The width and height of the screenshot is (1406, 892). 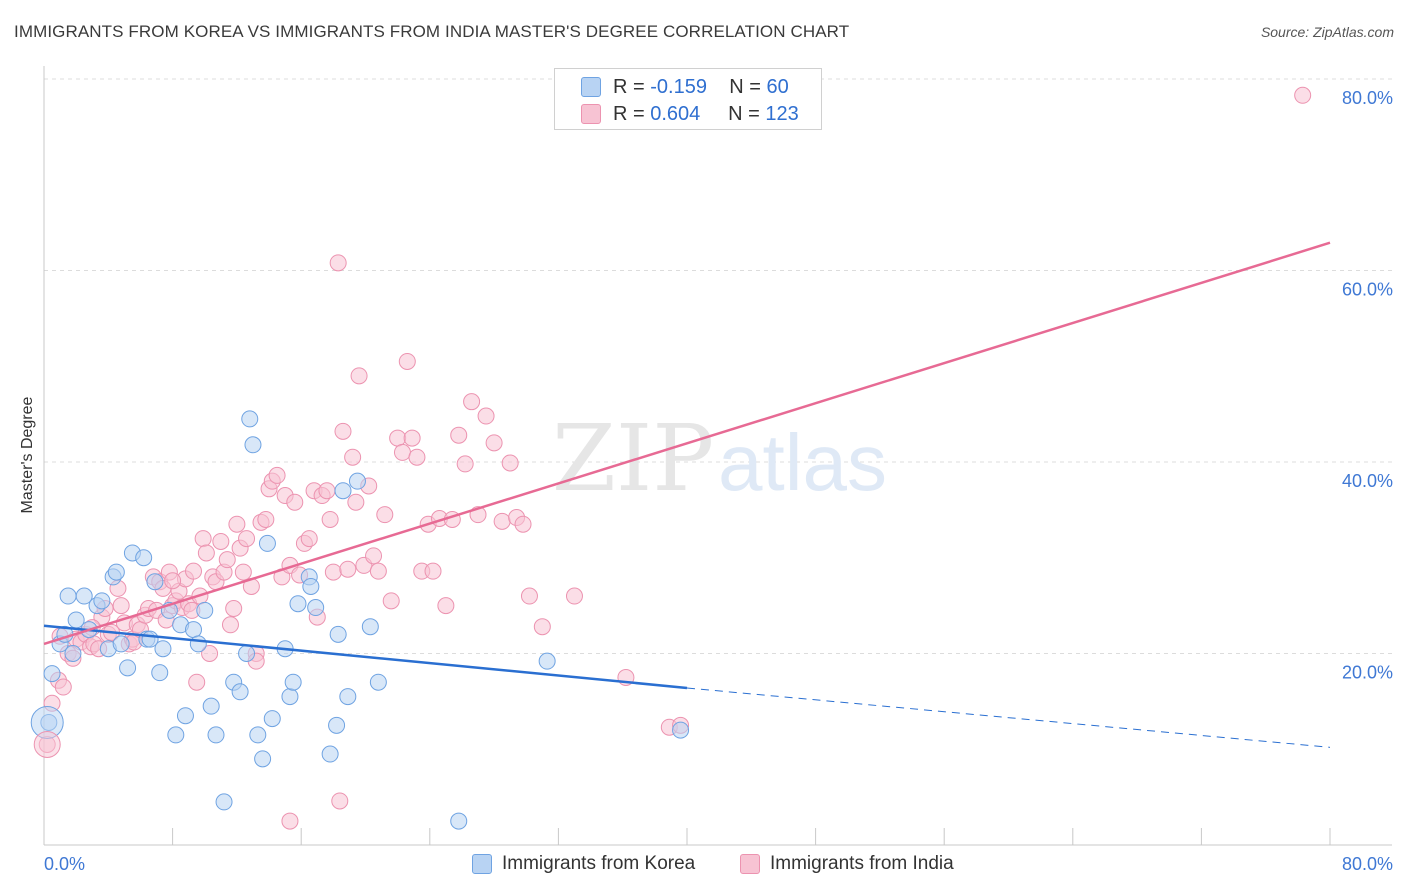 What do you see at coordinates (802, 462) in the screenshot?
I see `watermark-atlas: atlas` at bounding box center [802, 462].